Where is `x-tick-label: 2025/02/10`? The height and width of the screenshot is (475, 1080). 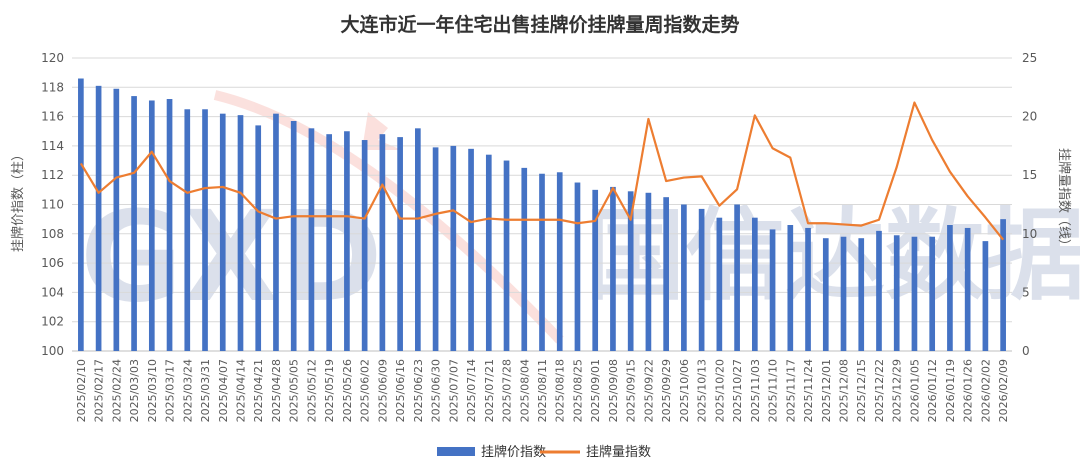
x-tick-label: 2025/02/10 is located at coordinates (81, 390).